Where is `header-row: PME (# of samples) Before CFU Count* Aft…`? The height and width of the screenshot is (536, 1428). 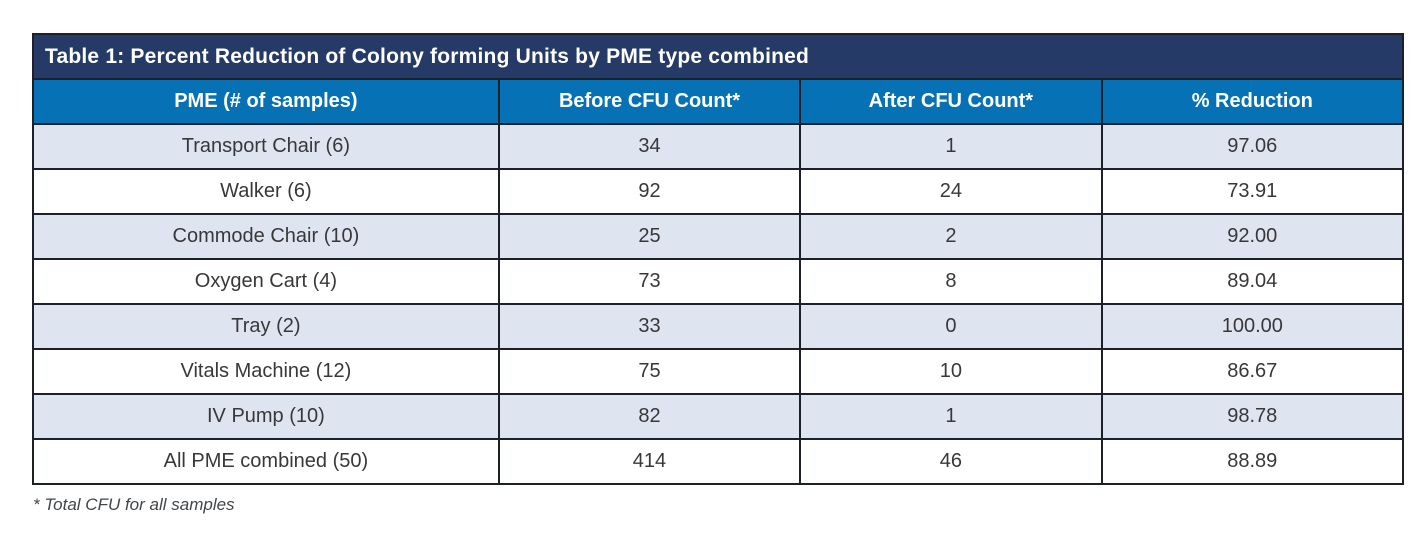 header-row: PME (# of samples) Before CFU Count* Aft… is located at coordinates (718, 101).